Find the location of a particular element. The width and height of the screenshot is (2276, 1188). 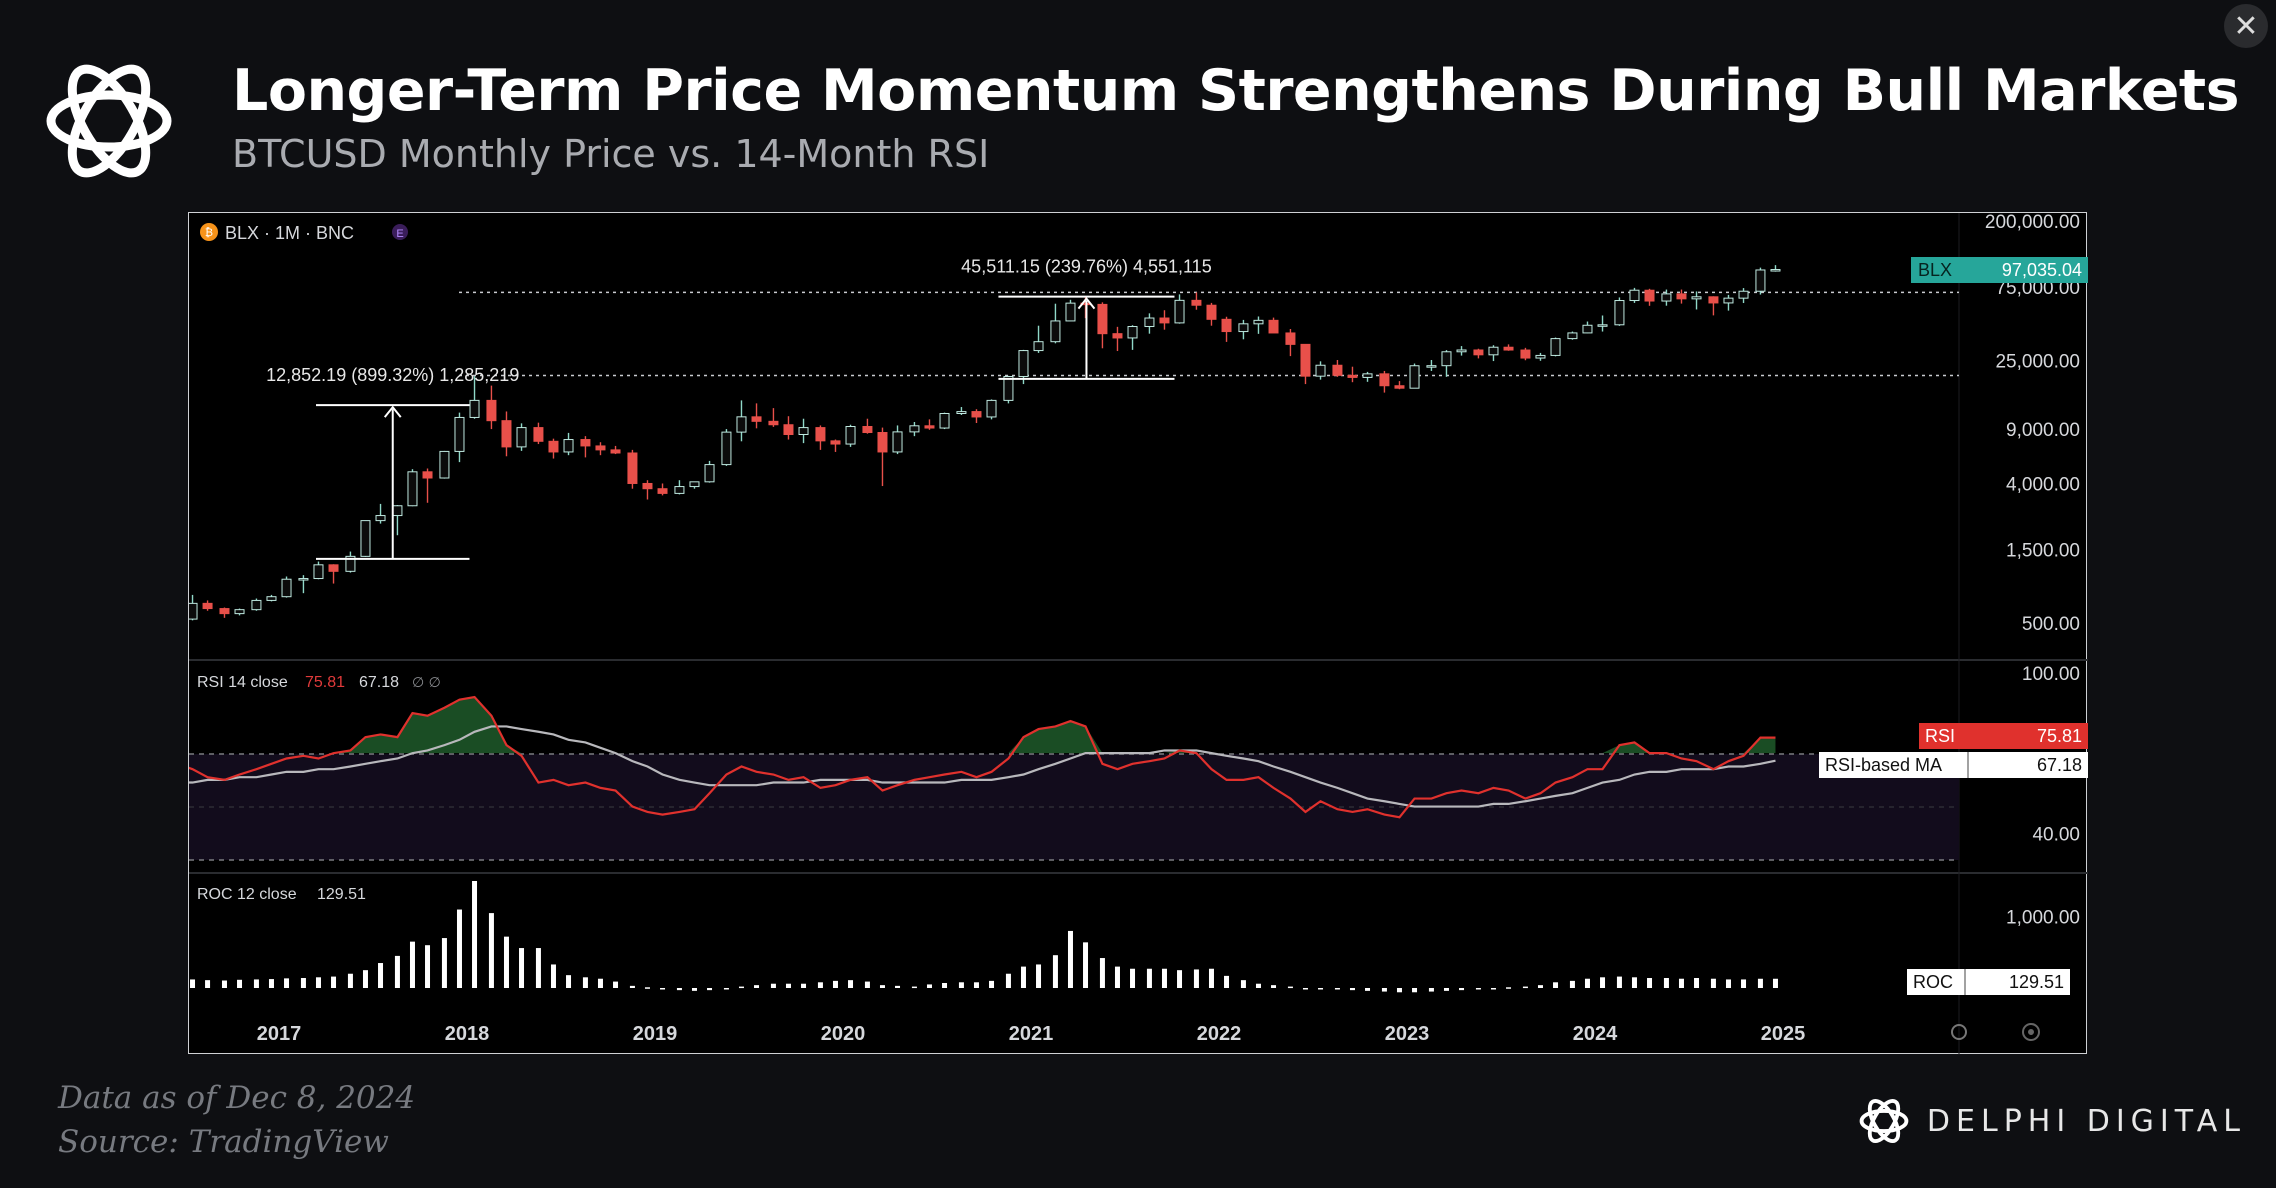

close-button: ✕ is located at coordinates (2246, 26).